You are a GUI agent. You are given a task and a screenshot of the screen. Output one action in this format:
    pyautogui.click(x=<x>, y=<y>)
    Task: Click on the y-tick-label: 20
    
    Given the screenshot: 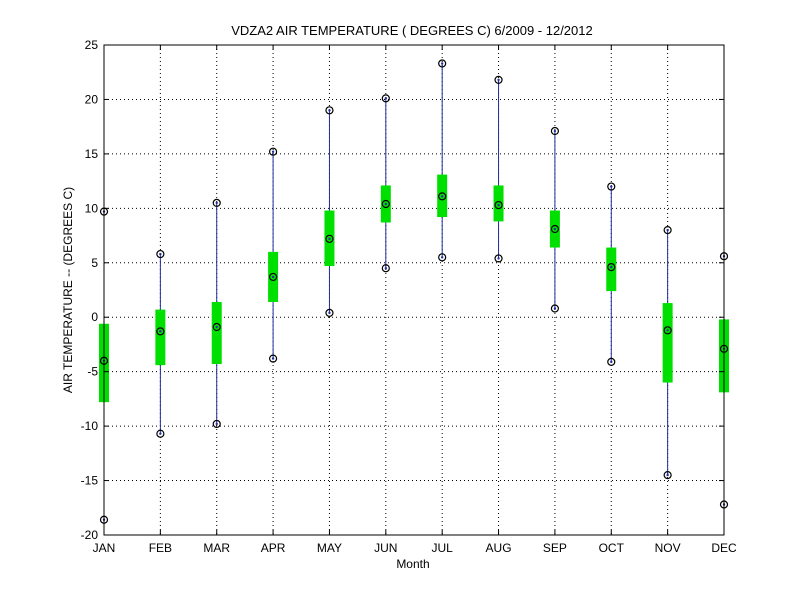 What is the action you would take?
    pyautogui.click(x=92, y=99)
    